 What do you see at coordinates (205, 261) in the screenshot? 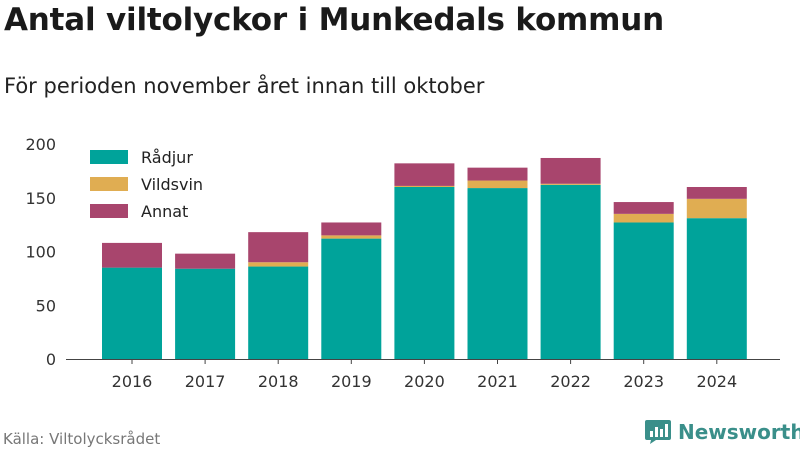
I see `bar-segment-annat-2017` at bounding box center [205, 261].